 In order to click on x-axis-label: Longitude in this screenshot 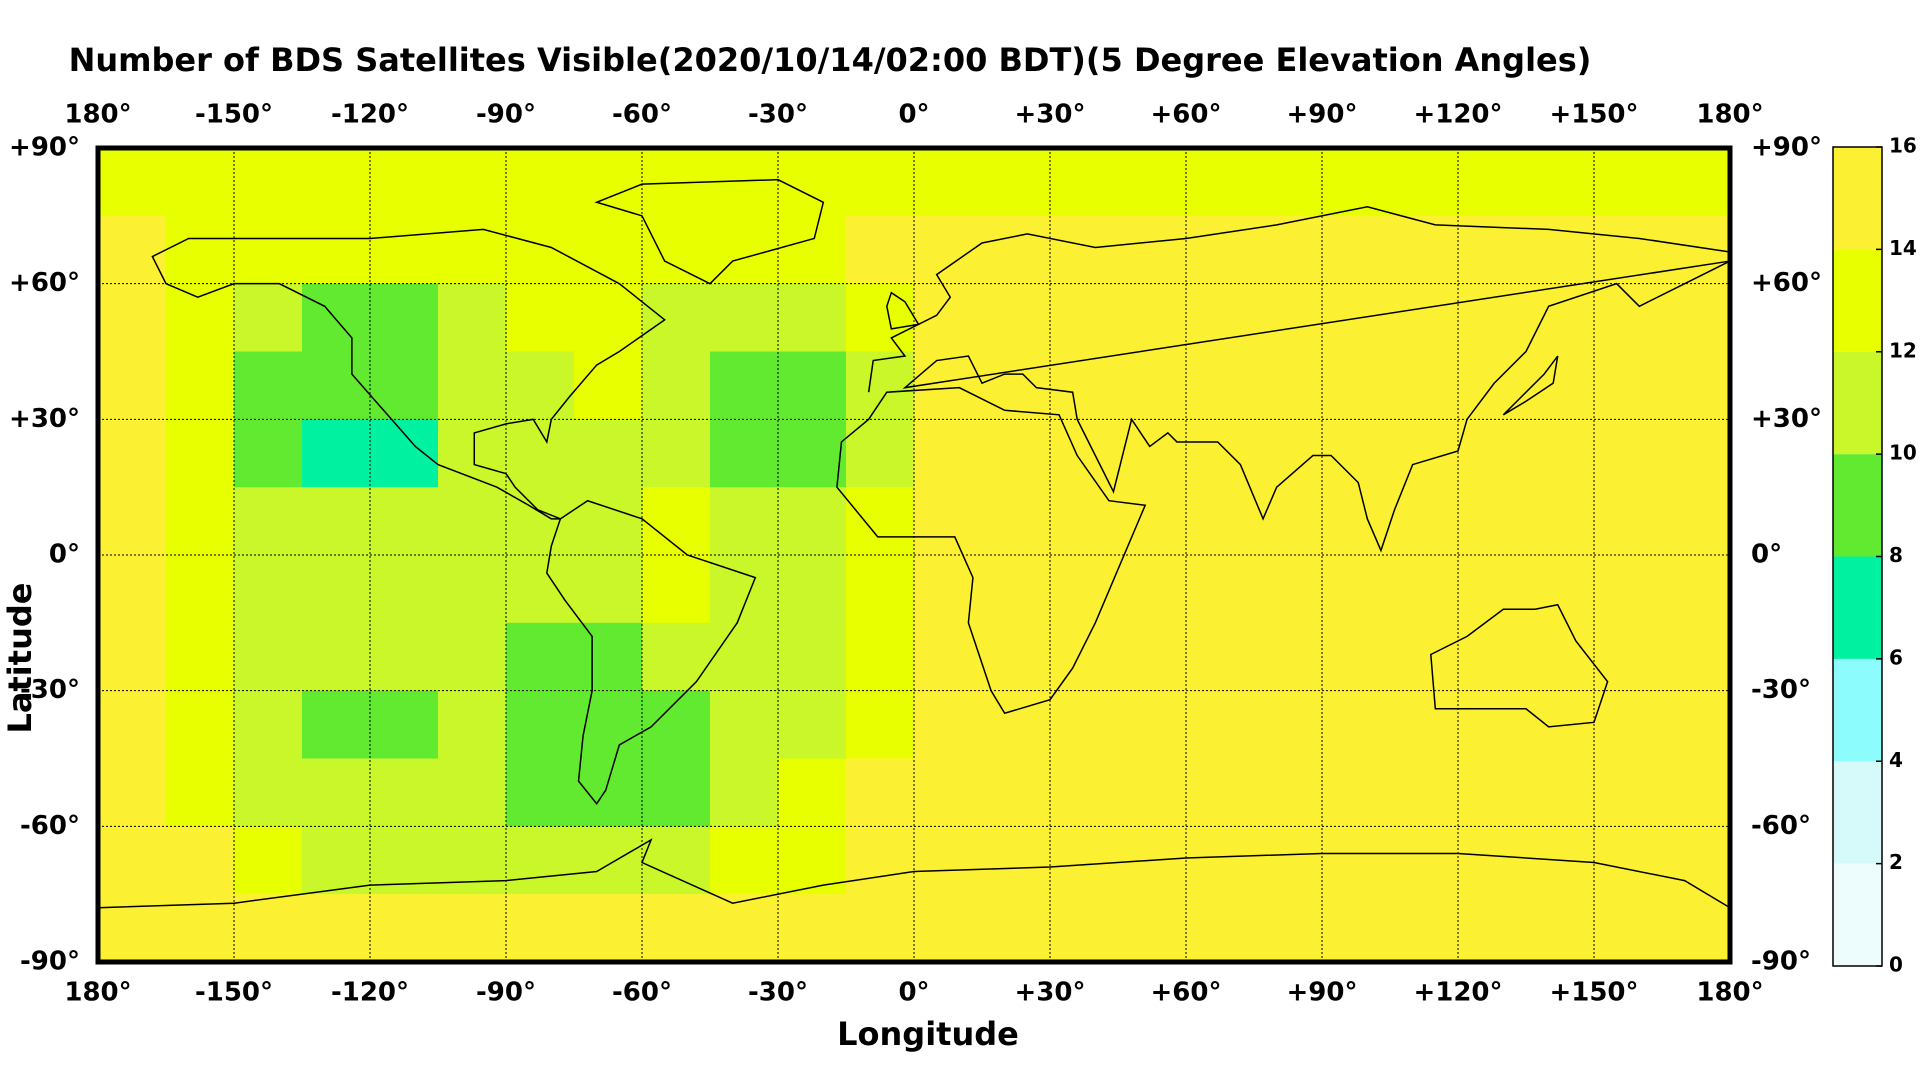, I will do `click(928, 1034)`.